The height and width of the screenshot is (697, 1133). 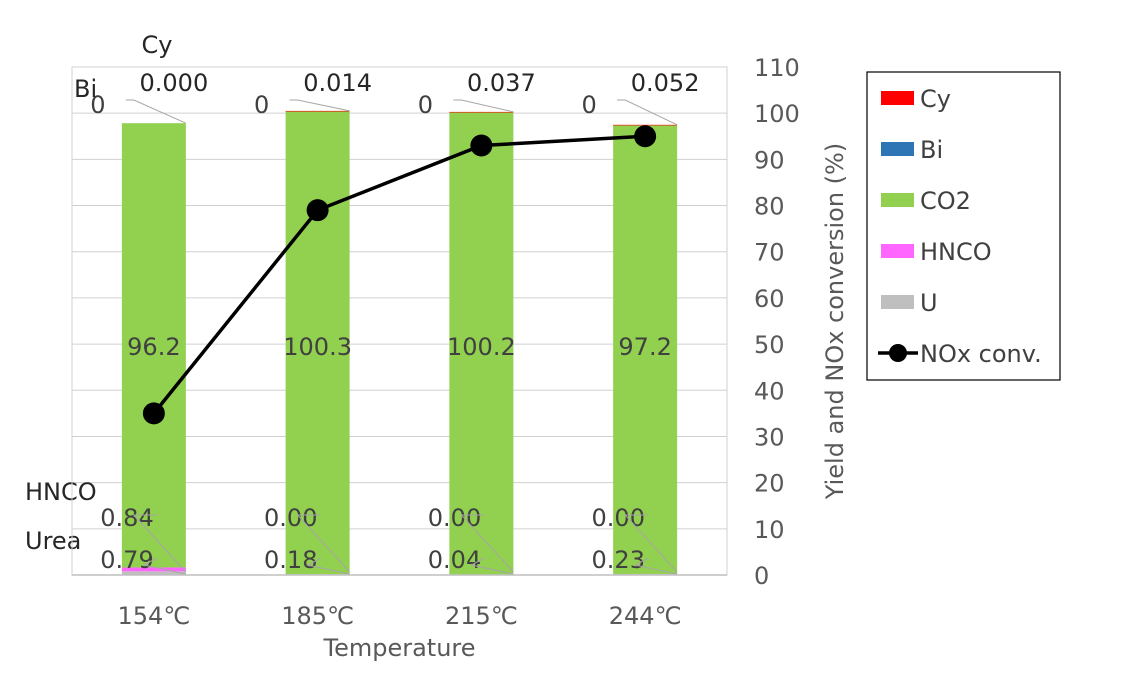 I want to click on x-tick-label: 154℃, so click(x=153, y=616).